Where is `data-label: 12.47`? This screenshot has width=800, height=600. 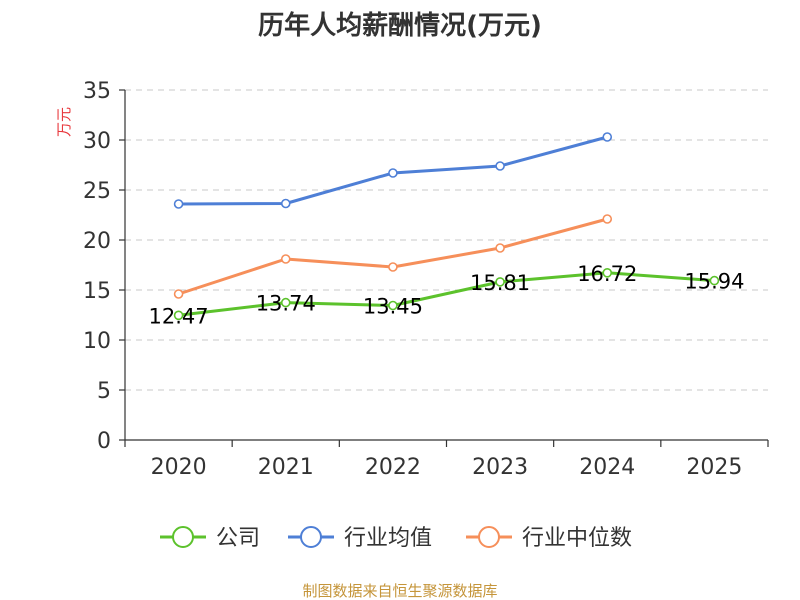 data-label: 12.47 is located at coordinates (179, 316).